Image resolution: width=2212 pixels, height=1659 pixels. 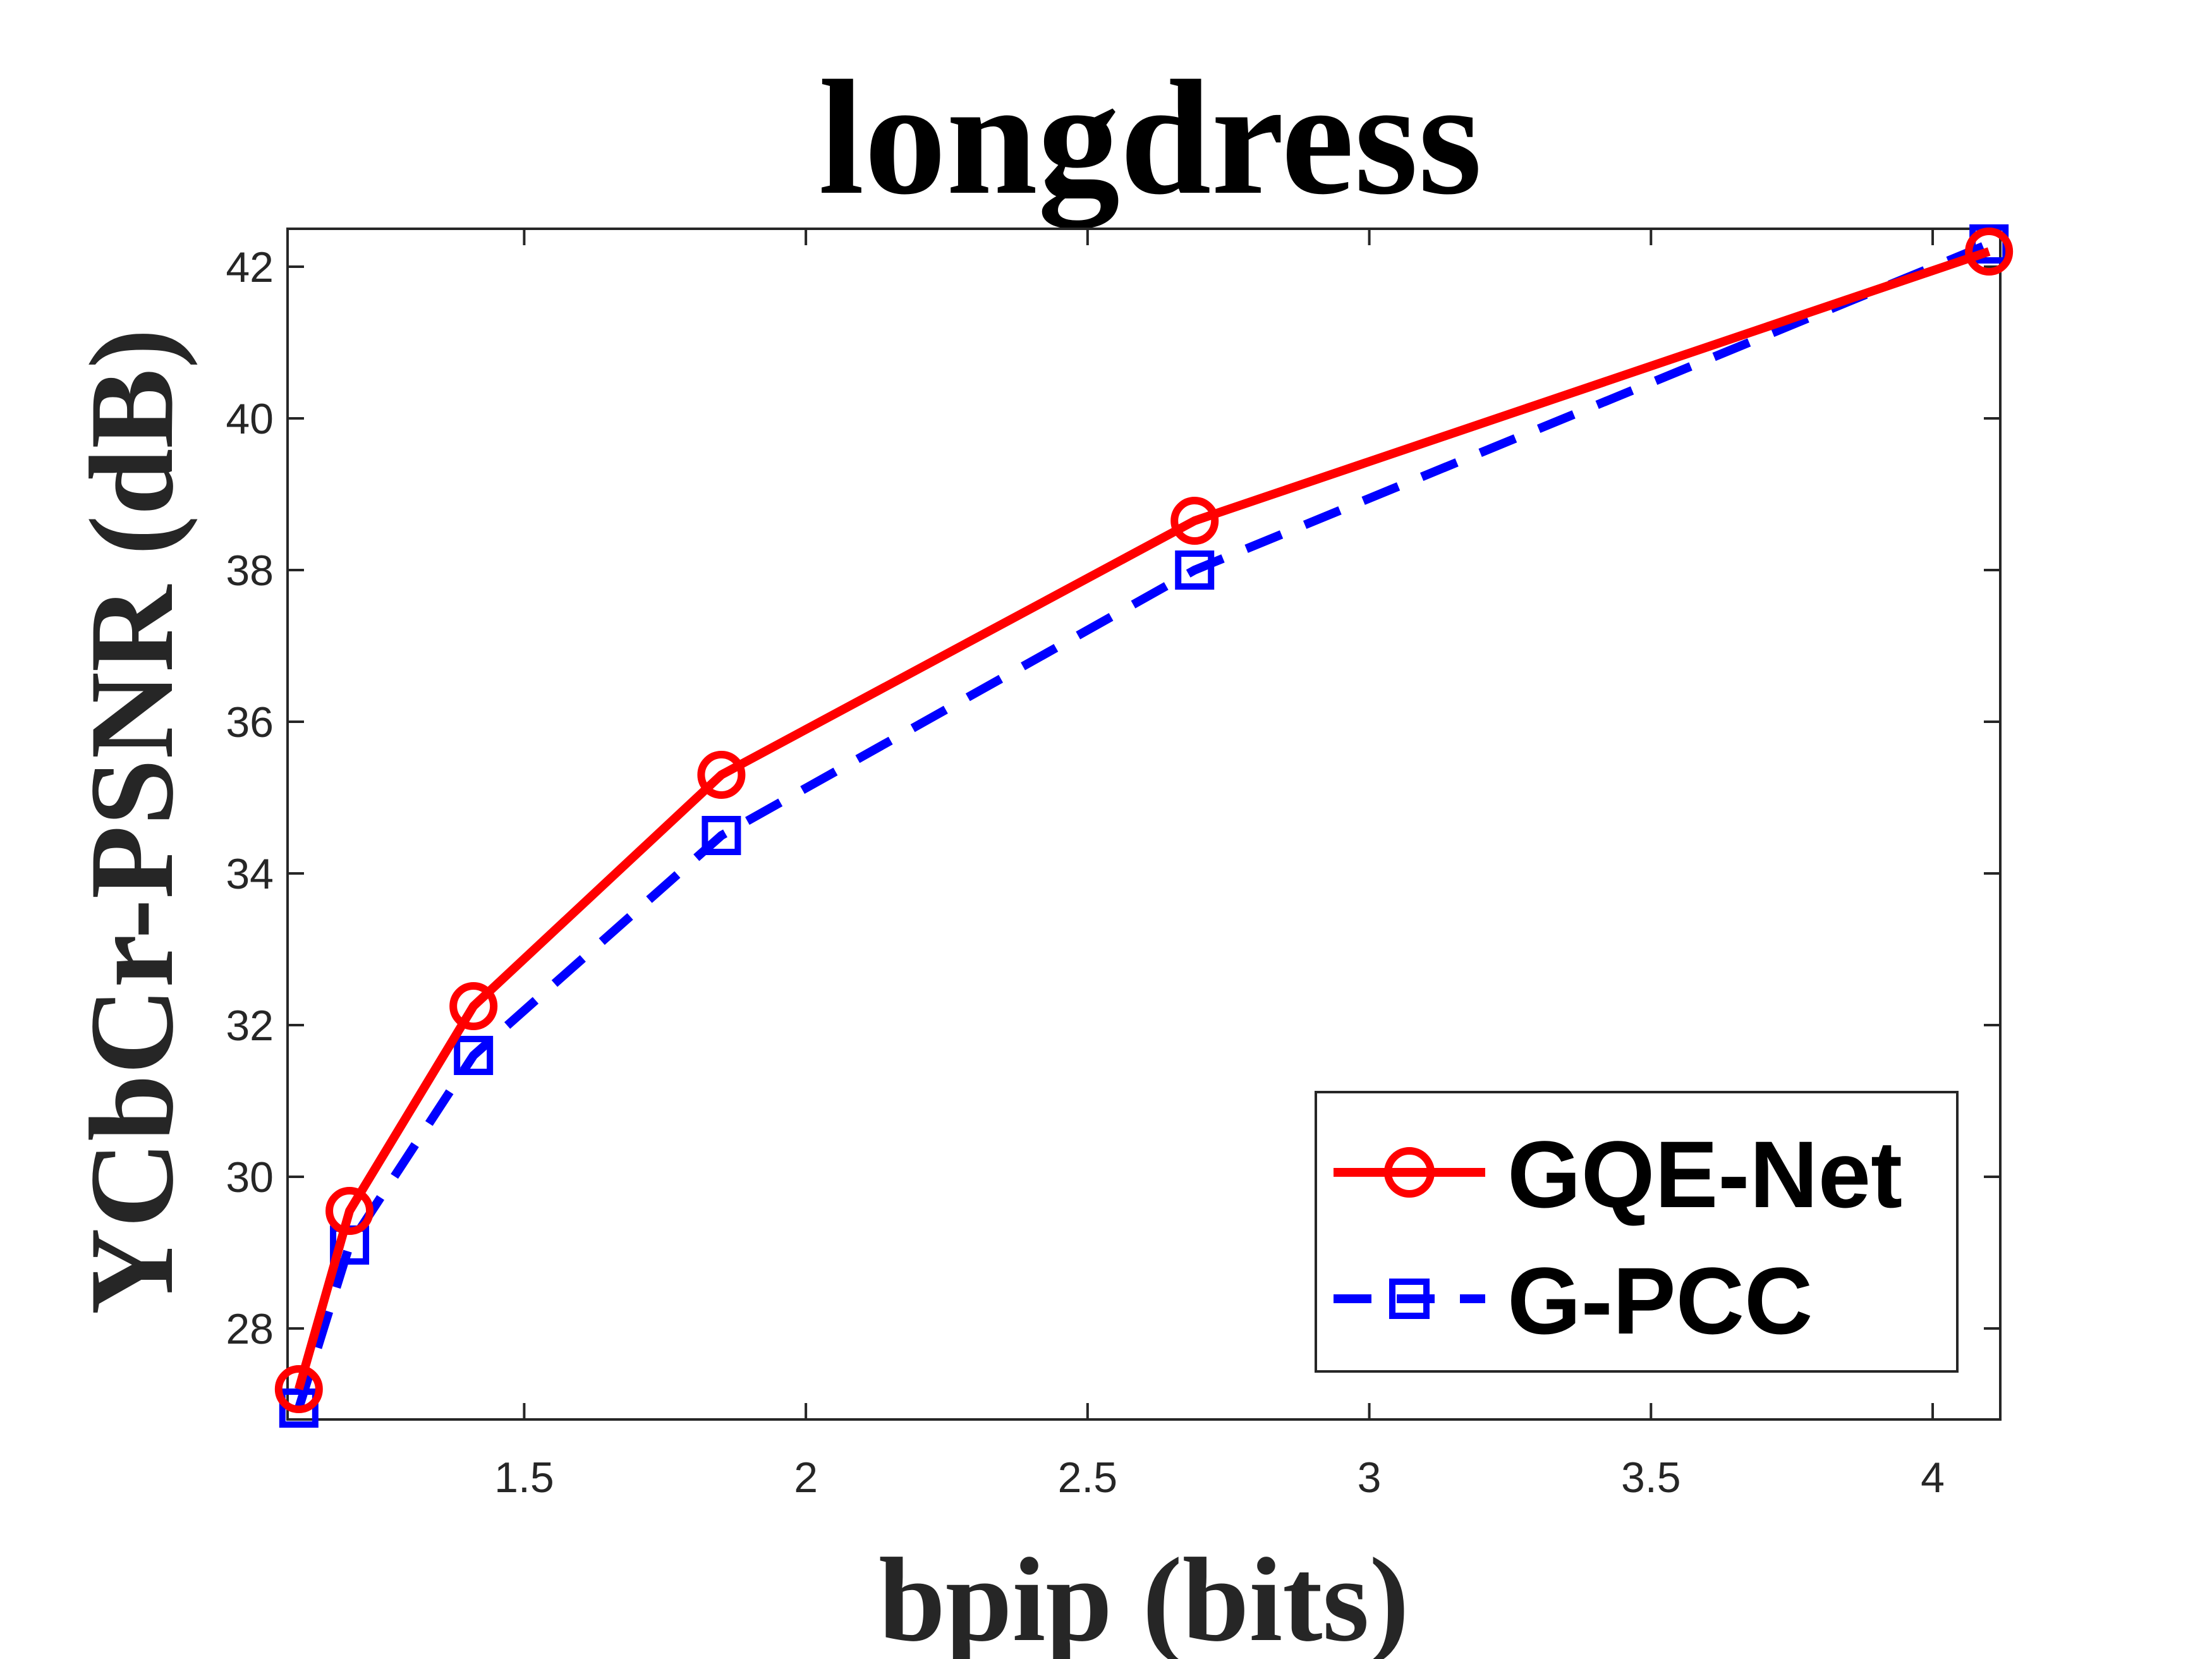 I want to click on x-tick-label: 2.5, so click(x=1088, y=1478).